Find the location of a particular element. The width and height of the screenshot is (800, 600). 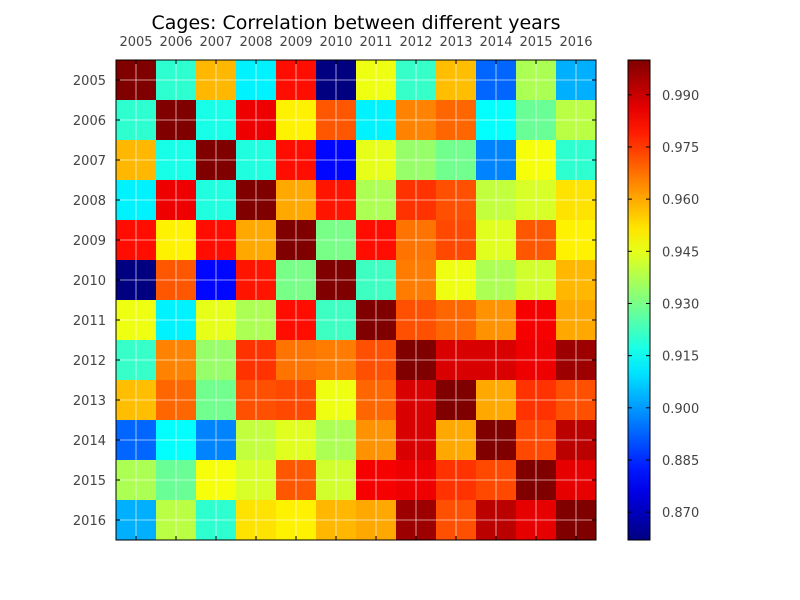

y-tick-label-2009: 2009 is located at coordinates (89, 241).